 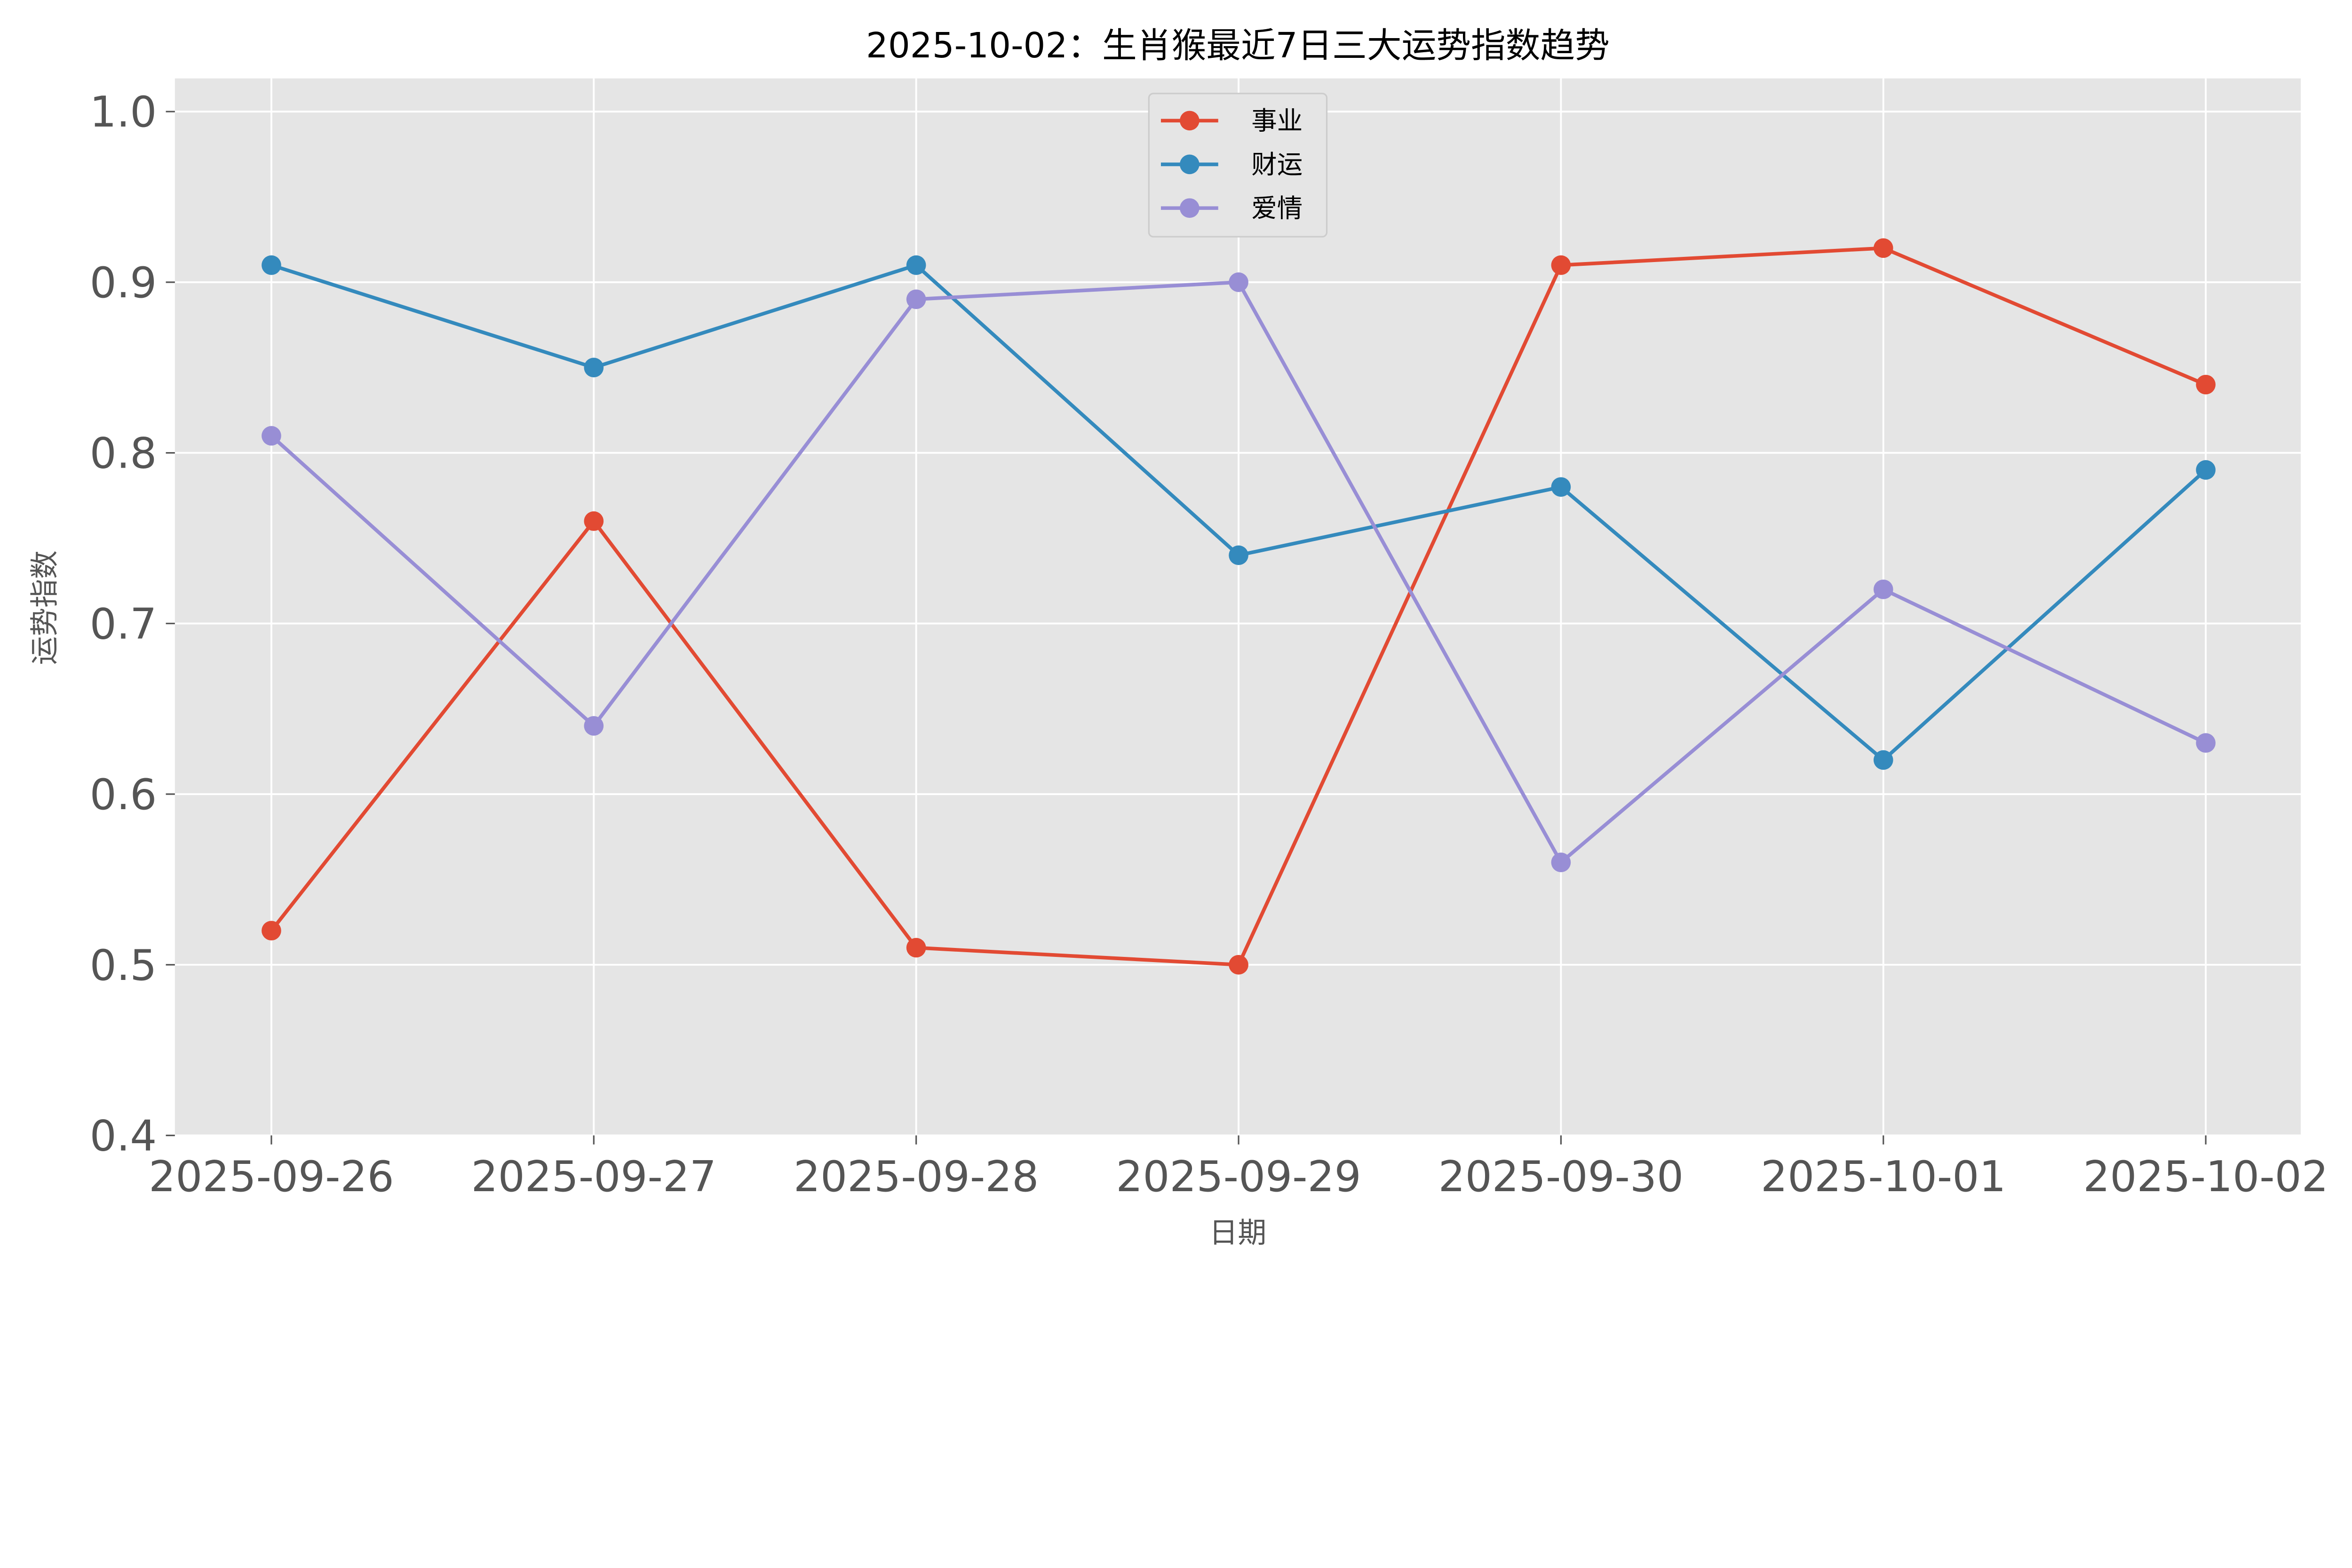 I want to click on x-tick-label: 2025-09-26, so click(x=271, y=1177).